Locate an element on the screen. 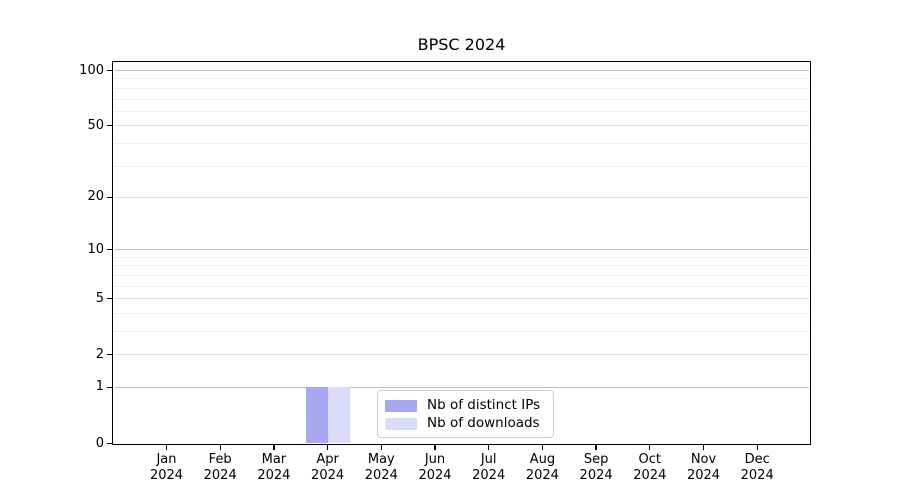  legend-item-downloads: Nb of downloads is located at coordinates (465, 423).